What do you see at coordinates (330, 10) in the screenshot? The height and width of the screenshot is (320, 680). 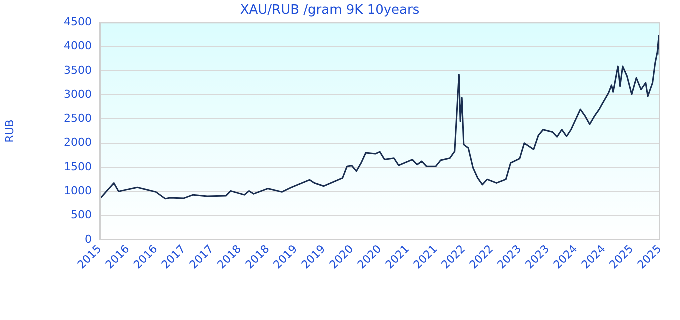 I see `chart-title: XAU/RUB /gram 9K 10years` at bounding box center [330, 10].